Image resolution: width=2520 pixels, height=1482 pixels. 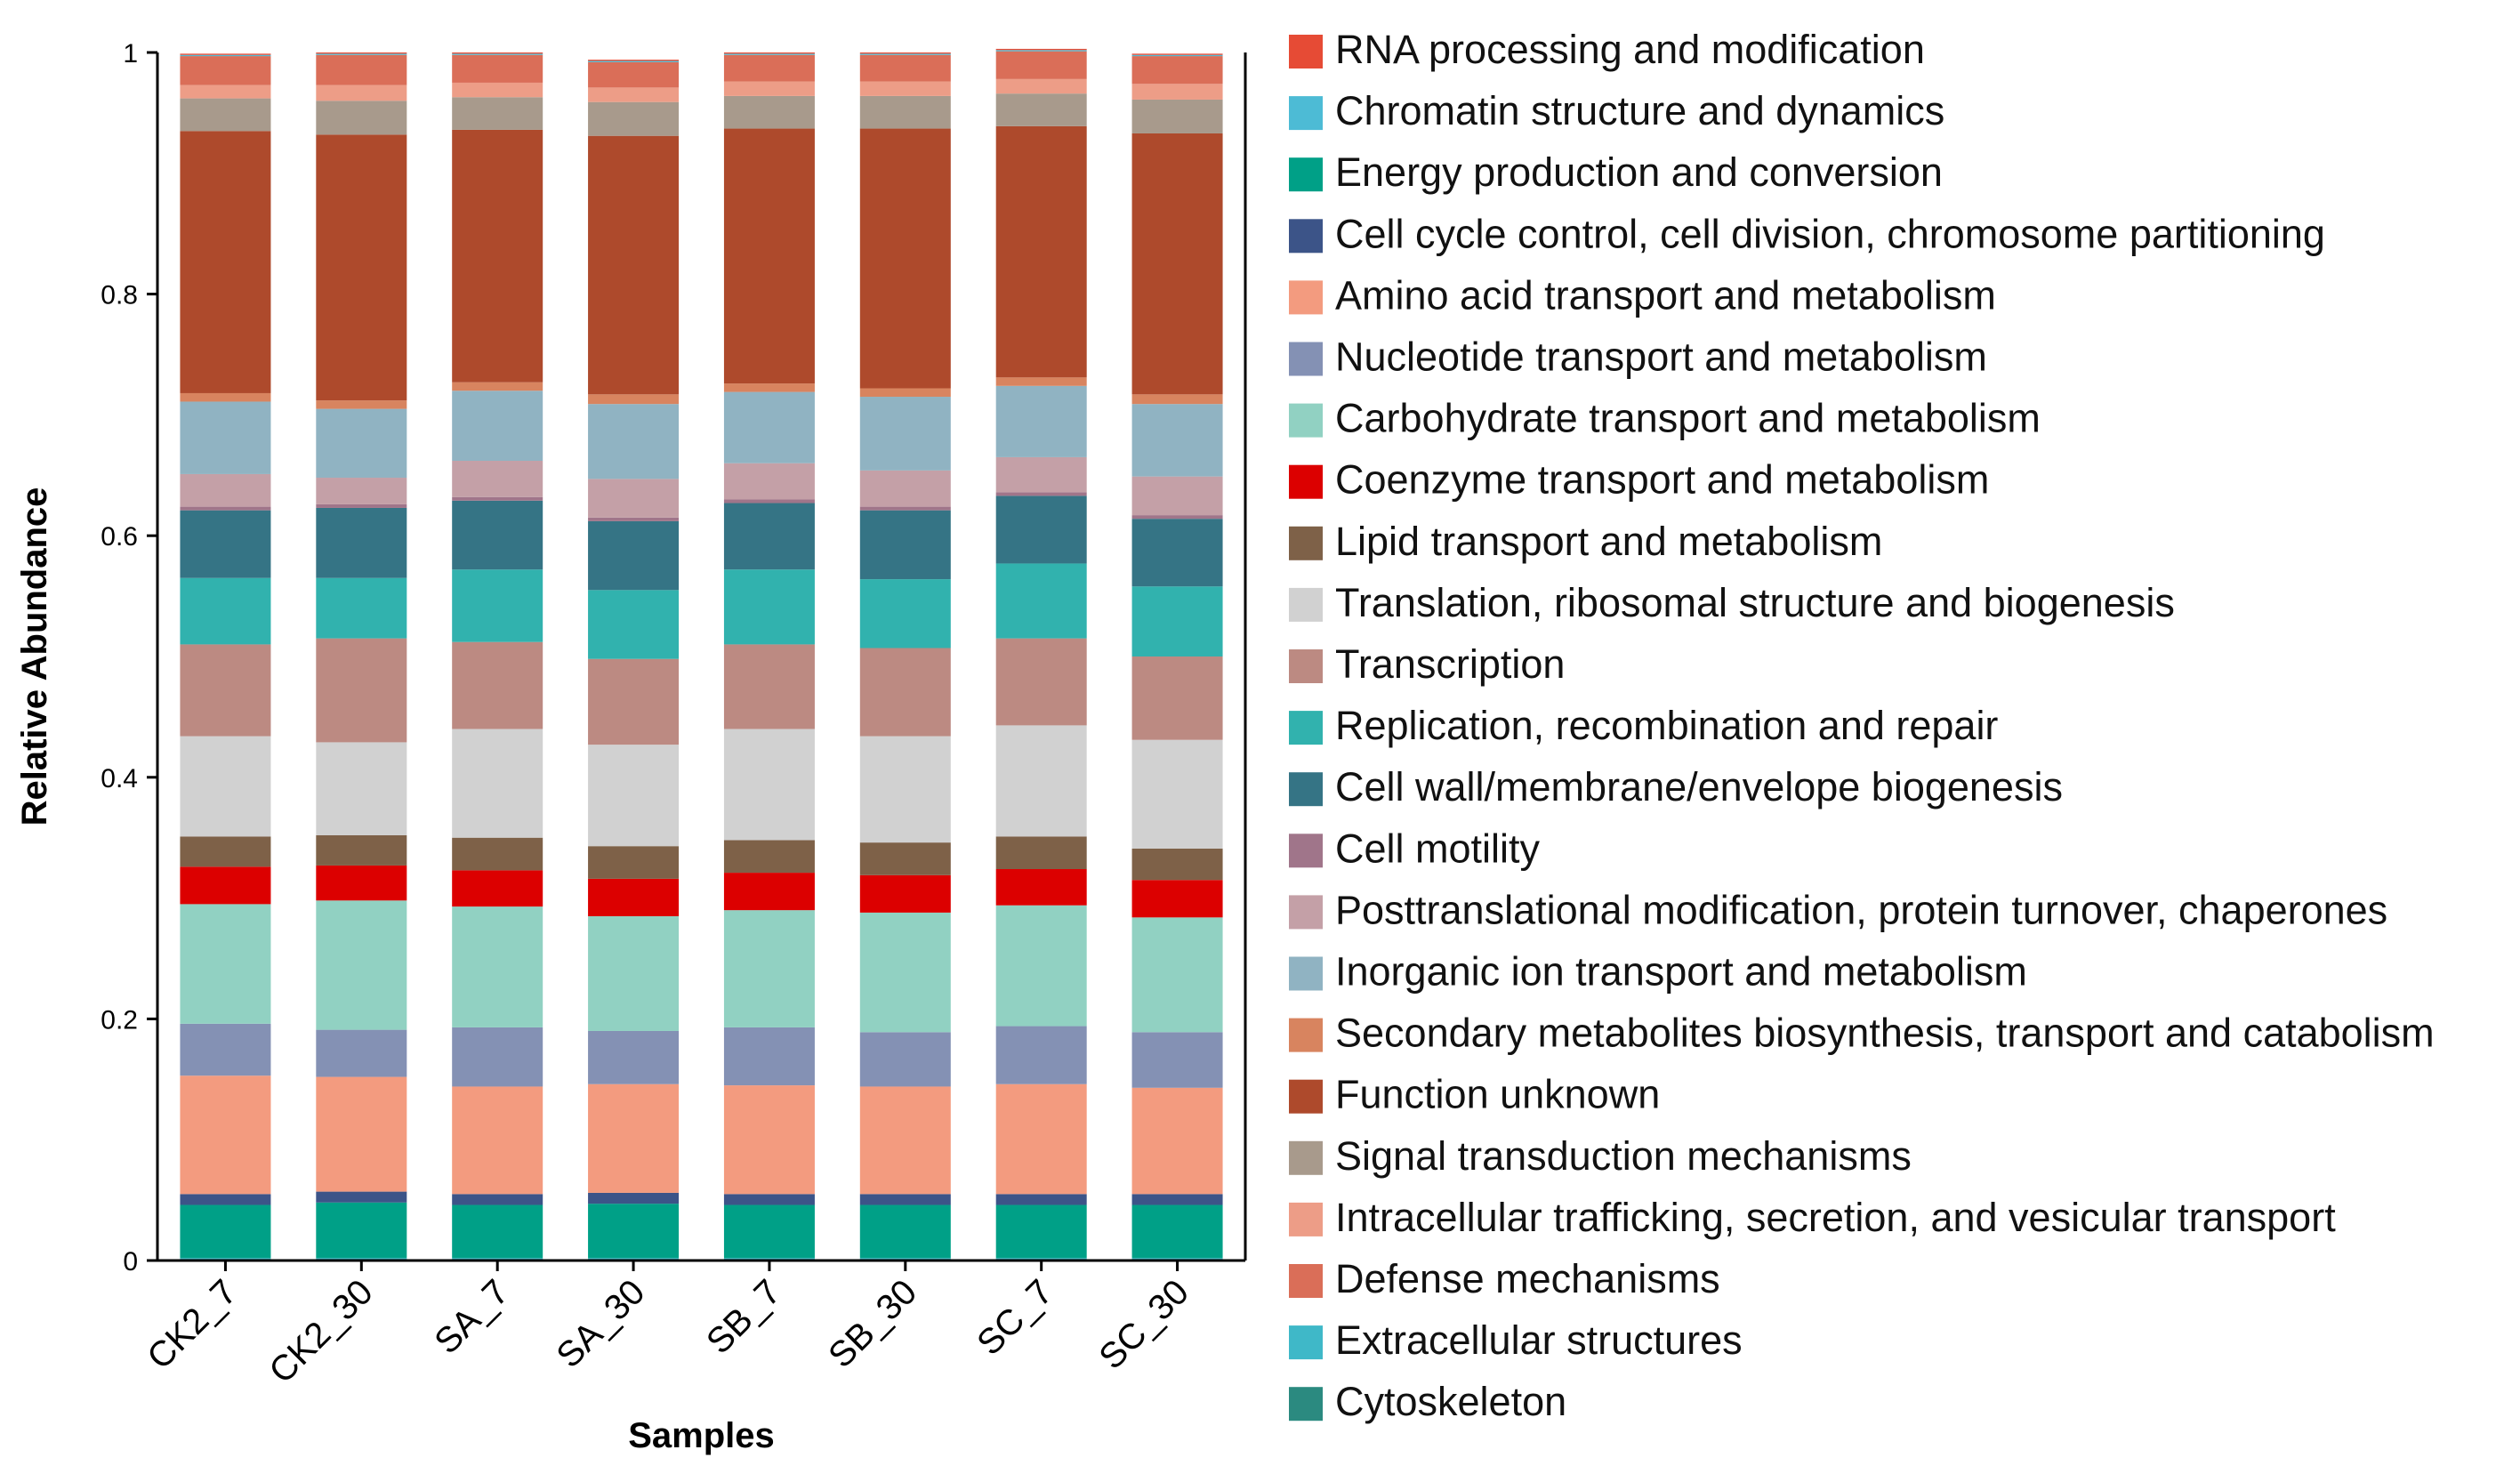 I want to click on x-axis-title: Samples, so click(x=701, y=1436).